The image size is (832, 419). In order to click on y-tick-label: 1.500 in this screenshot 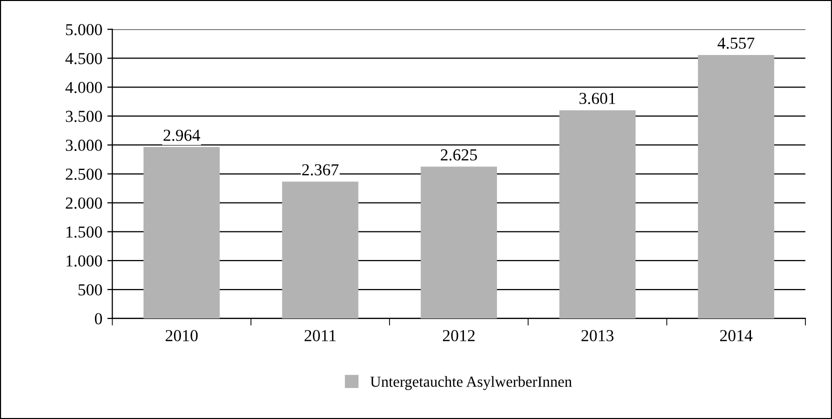, I will do `click(84, 232)`.